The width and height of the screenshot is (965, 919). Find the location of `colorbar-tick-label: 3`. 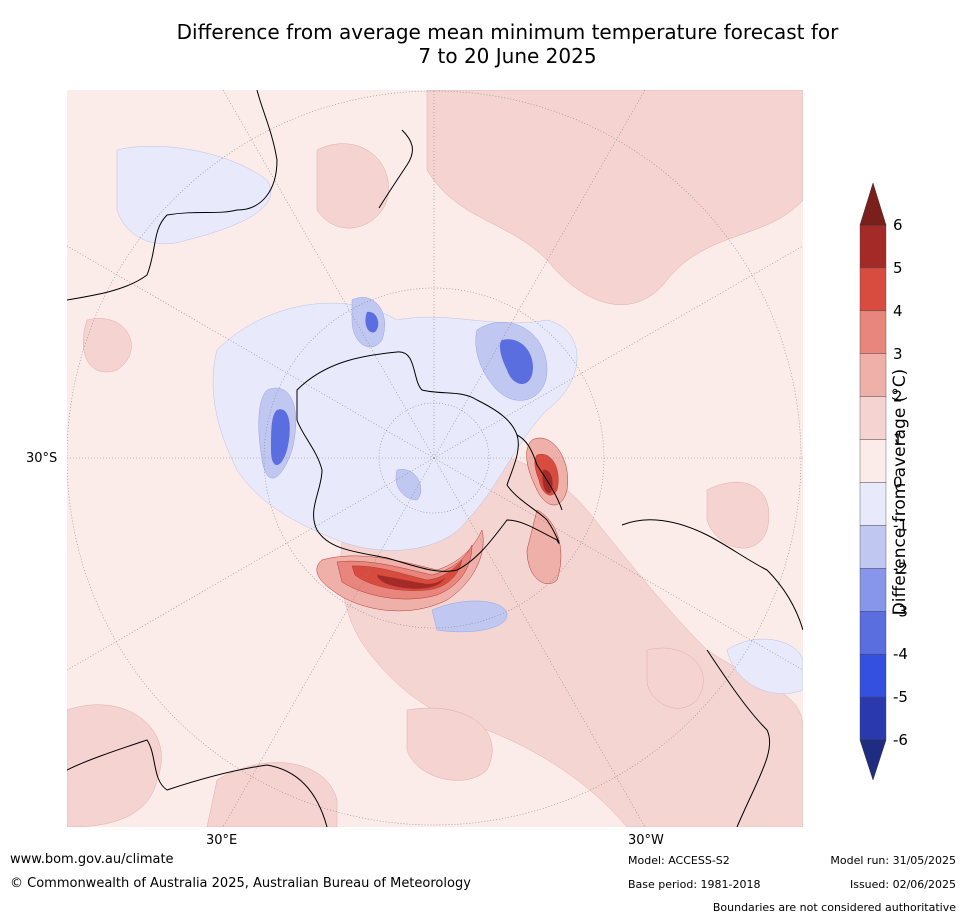

colorbar-tick-label: 3 is located at coordinates (898, 354).